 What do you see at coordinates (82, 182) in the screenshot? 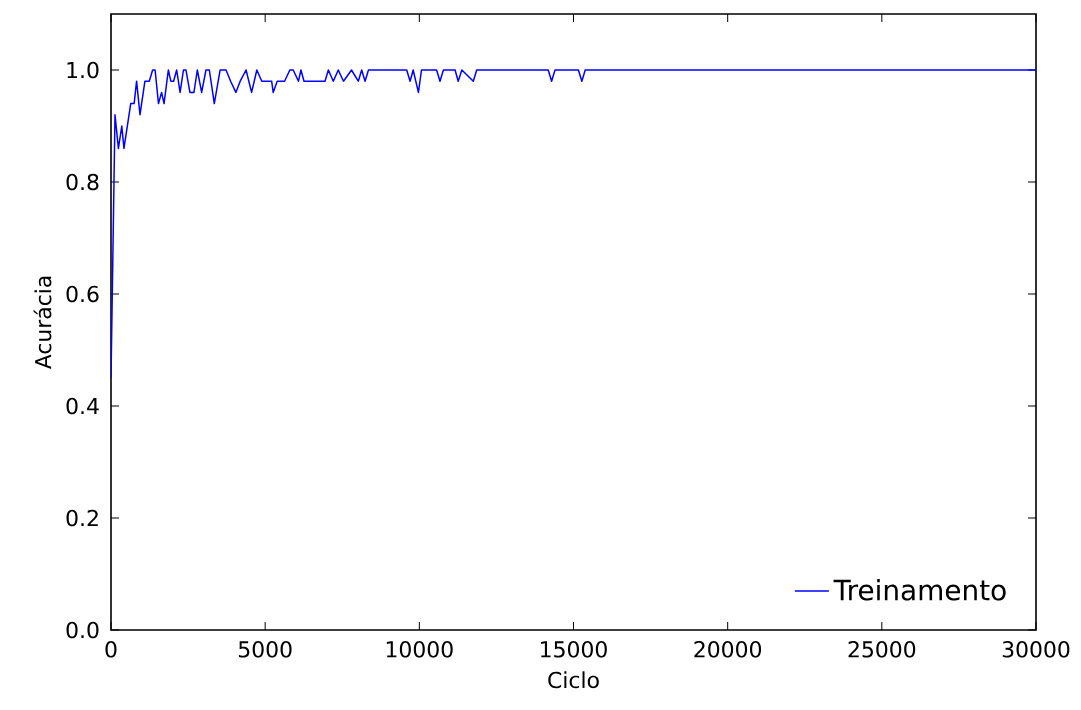
I see `y-tick-label: 0.8` at bounding box center [82, 182].